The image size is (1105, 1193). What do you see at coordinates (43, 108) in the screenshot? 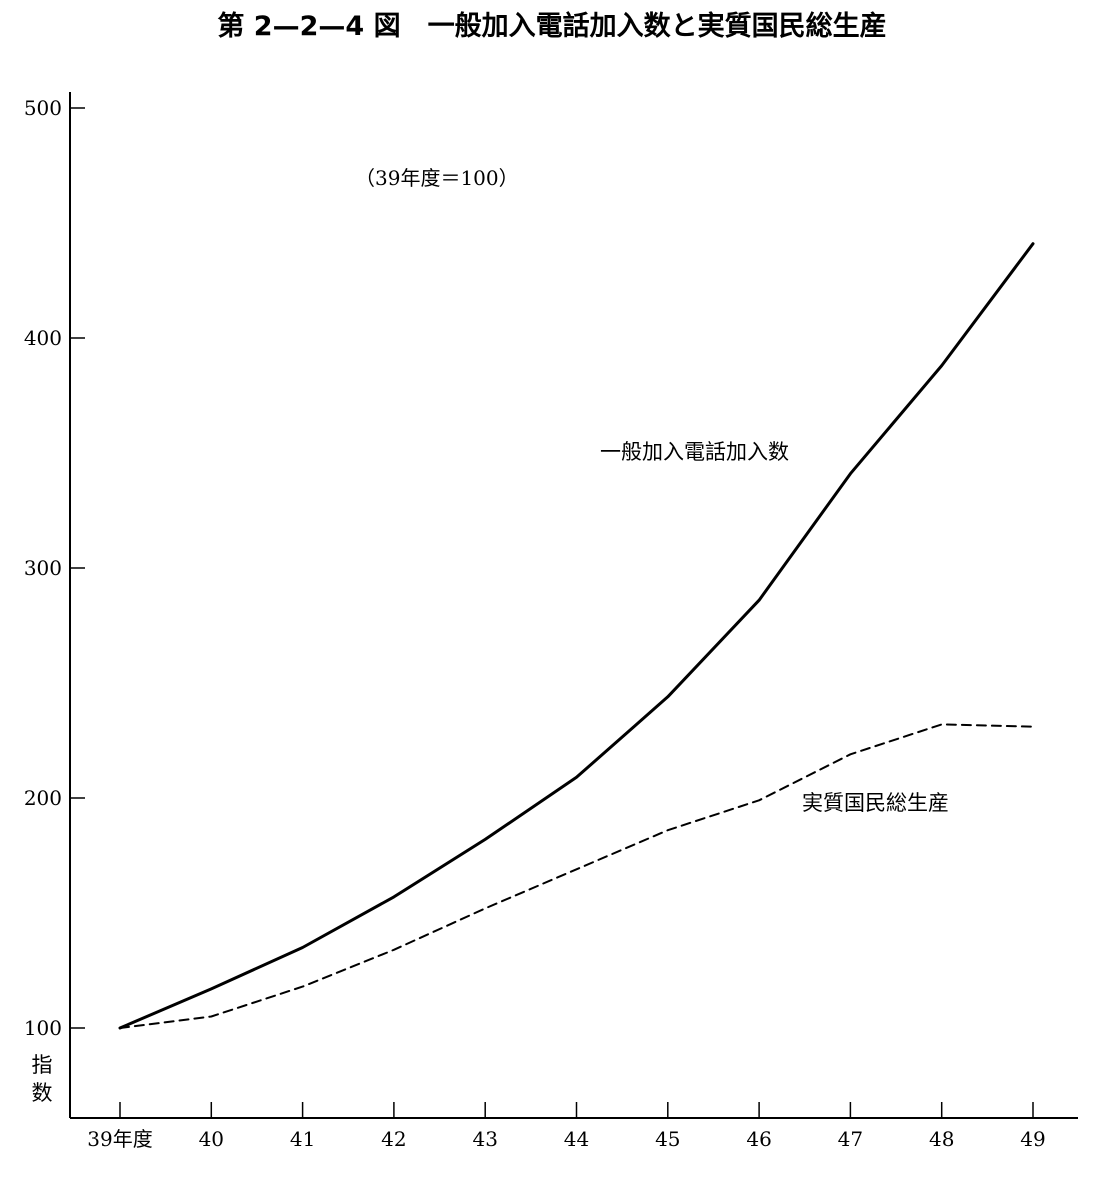
I see `y-tick-label: 500` at bounding box center [43, 108].